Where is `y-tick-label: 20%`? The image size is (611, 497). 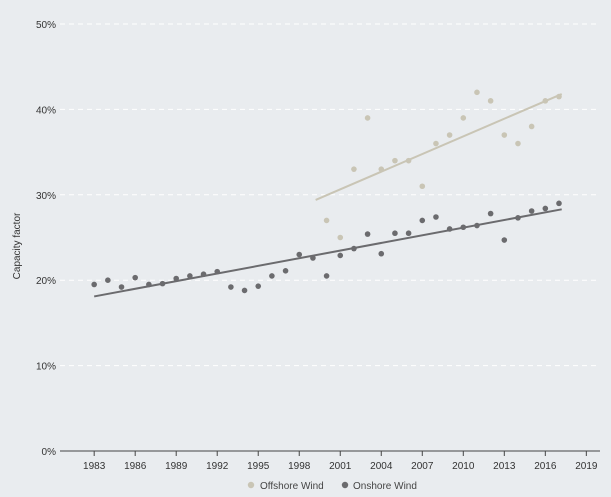
y-tick-label: 20% is located at coordinates (46, 281).